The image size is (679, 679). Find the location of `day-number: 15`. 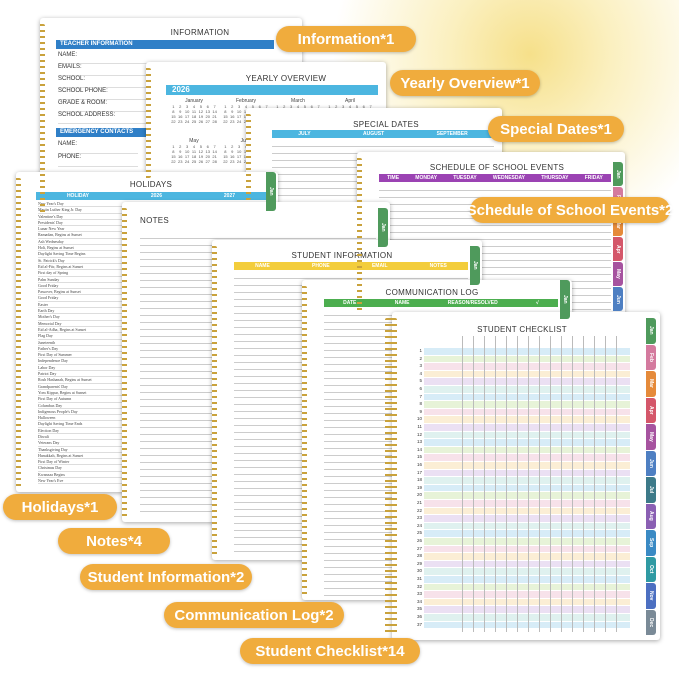

day-number: 15 is located at coordinates (173, 156).